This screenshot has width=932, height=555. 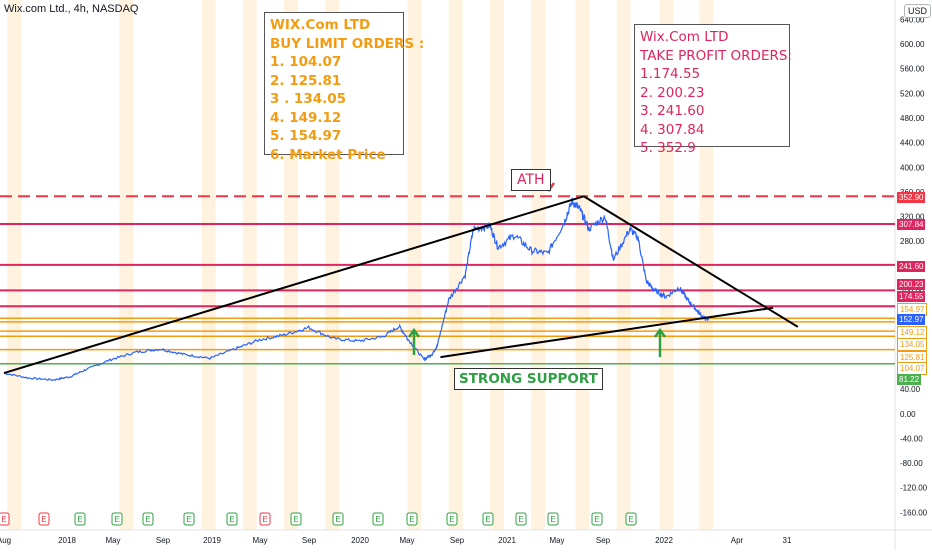 I want to click on y-tick-label: -40.00, so click(x=911, y=438).